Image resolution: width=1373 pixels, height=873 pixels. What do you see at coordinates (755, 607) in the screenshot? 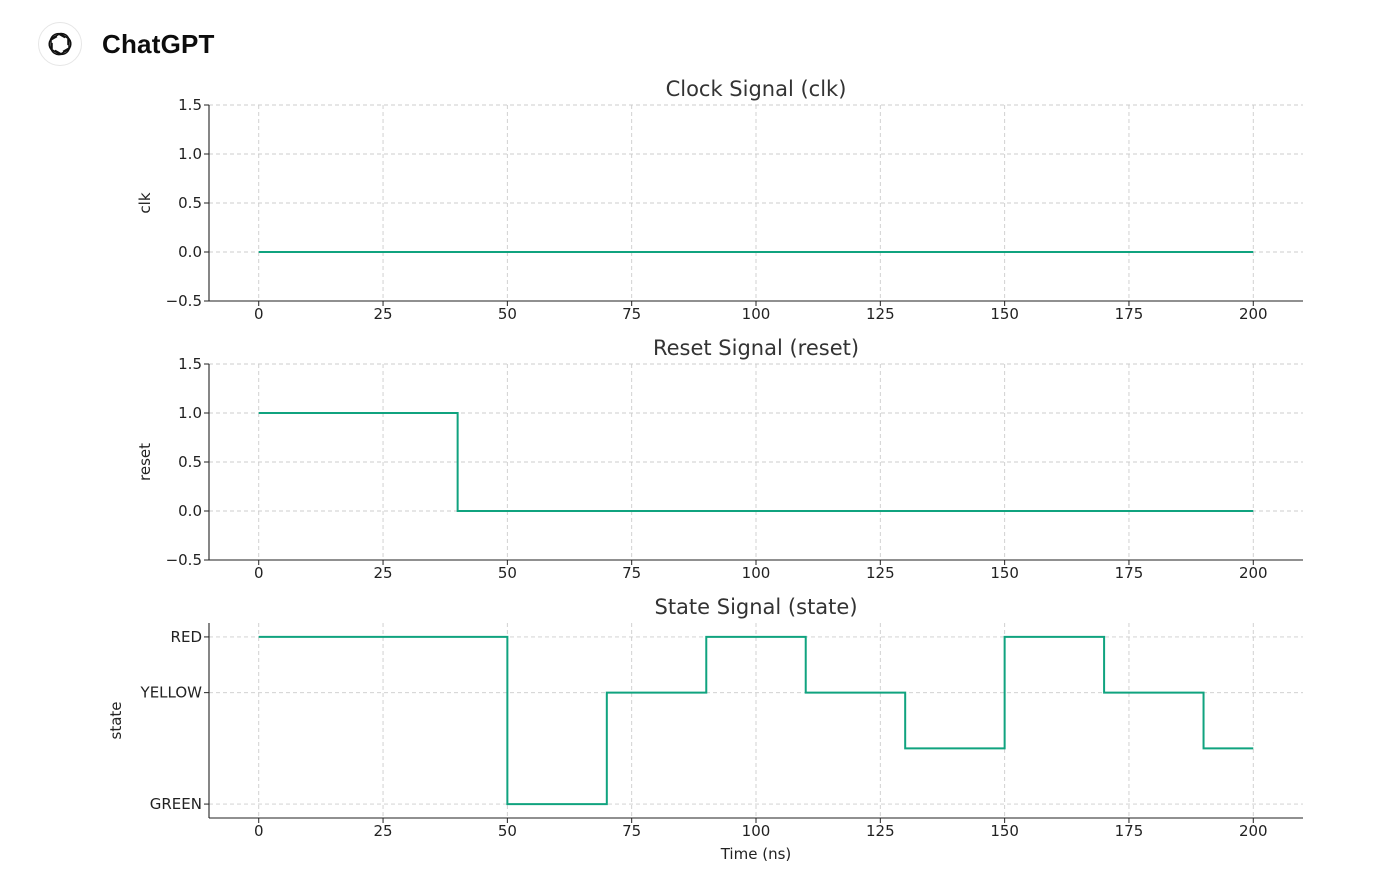
I see `chart-title: State Signal (state)` at bounding box center [755, 607].